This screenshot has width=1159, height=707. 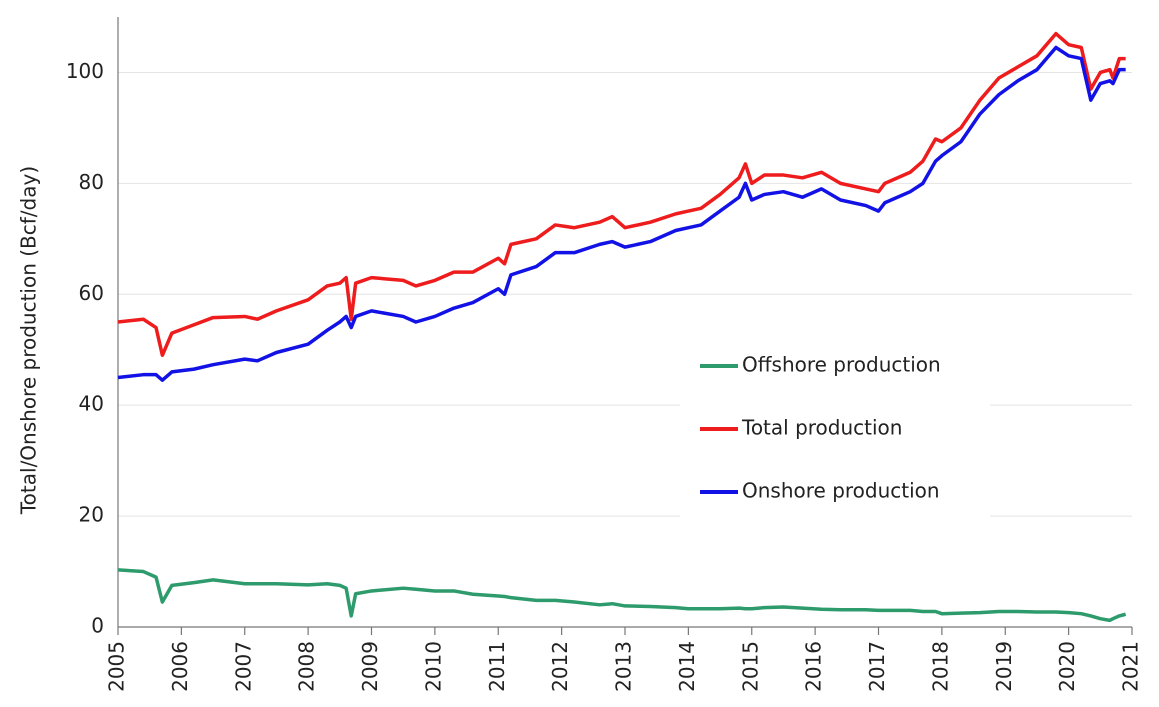 What do you see at coordinates (814, 666) in the screenshot?
I see `x-tick-label: 2016` at bounding box center [814, 666].